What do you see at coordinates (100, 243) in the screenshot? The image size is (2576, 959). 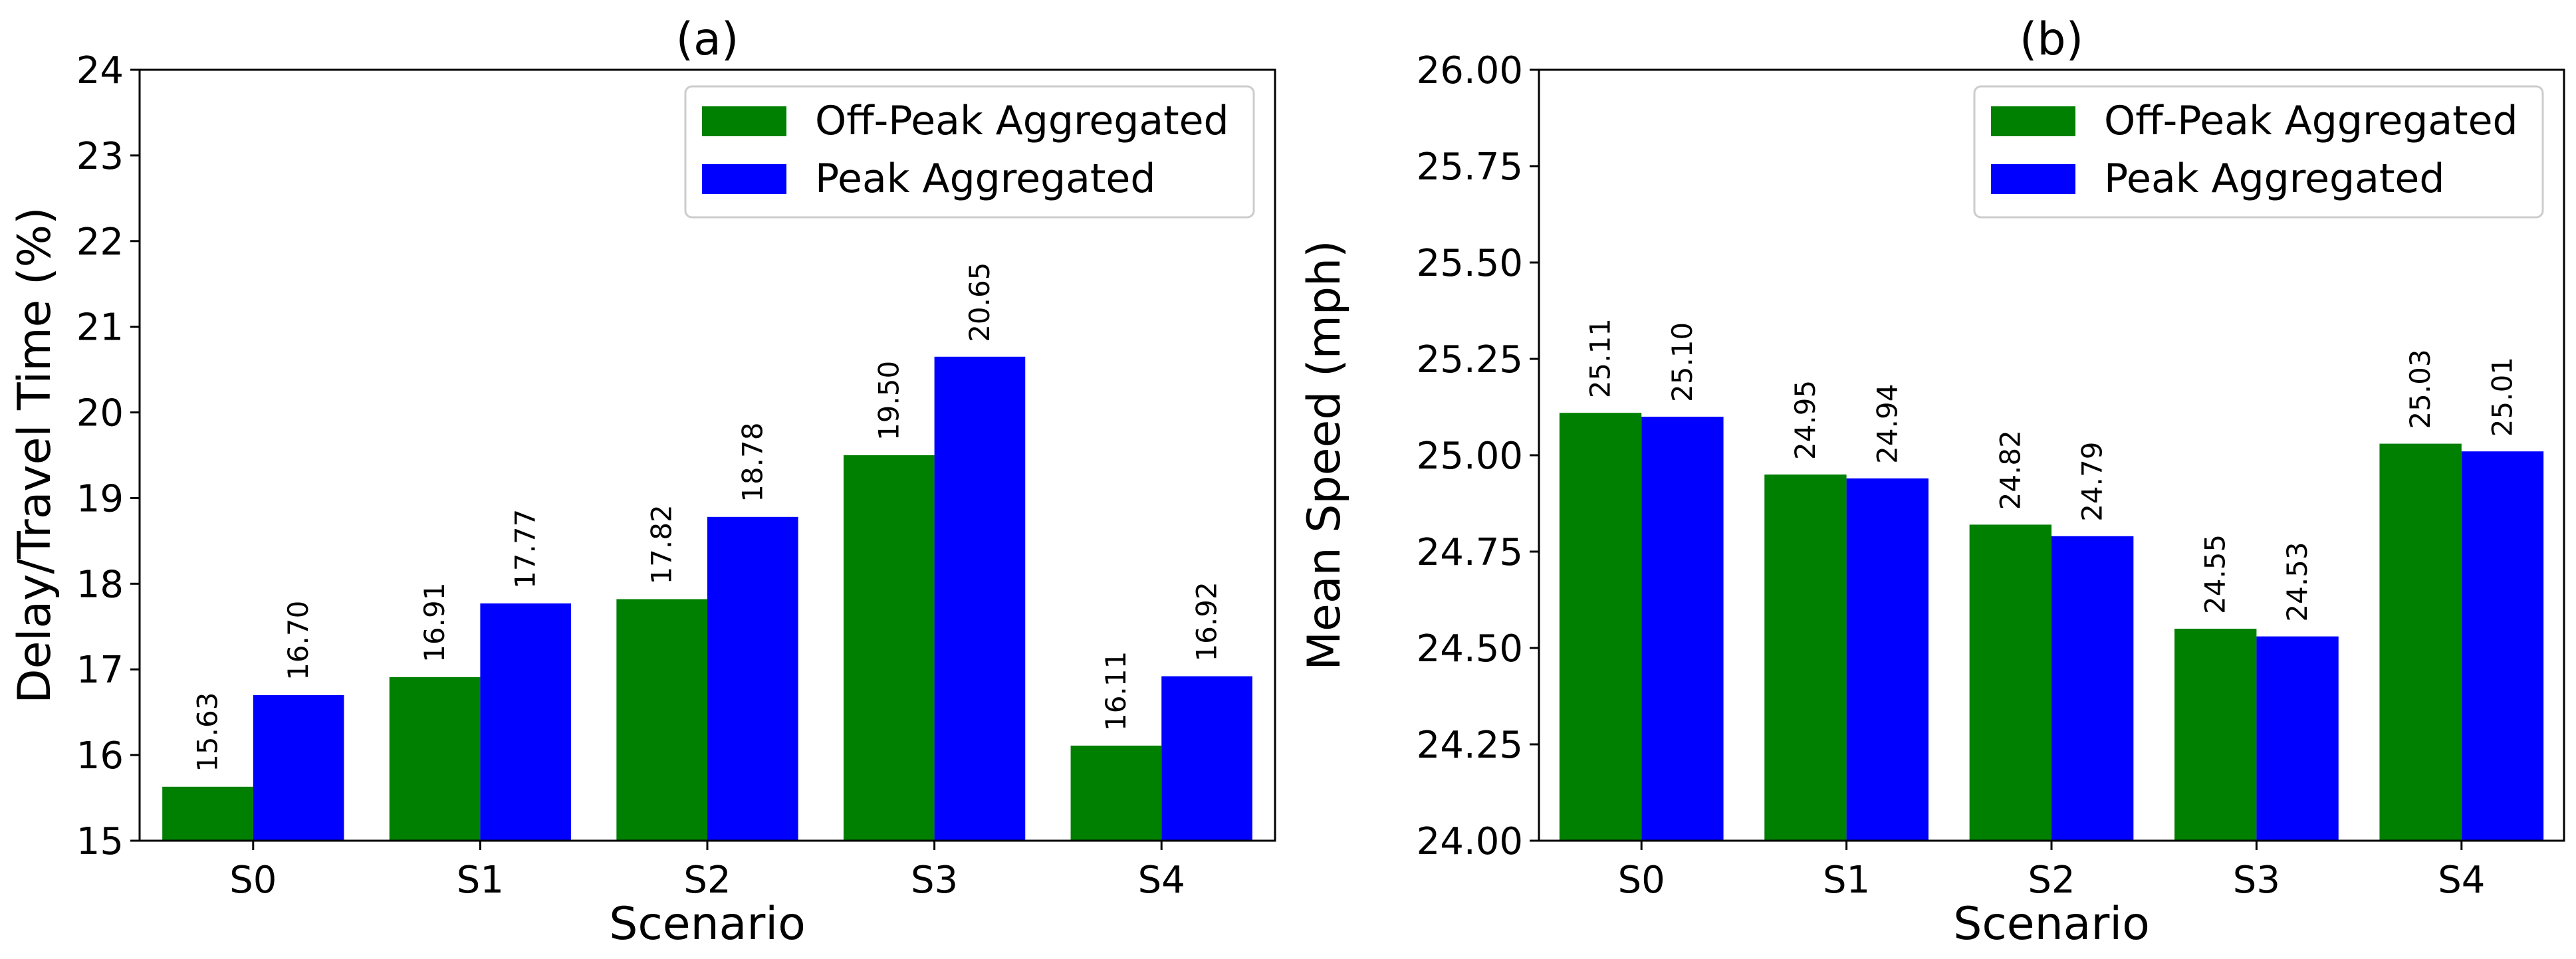 I see `y-tick-label: 22` at bounding box center [100, 243].